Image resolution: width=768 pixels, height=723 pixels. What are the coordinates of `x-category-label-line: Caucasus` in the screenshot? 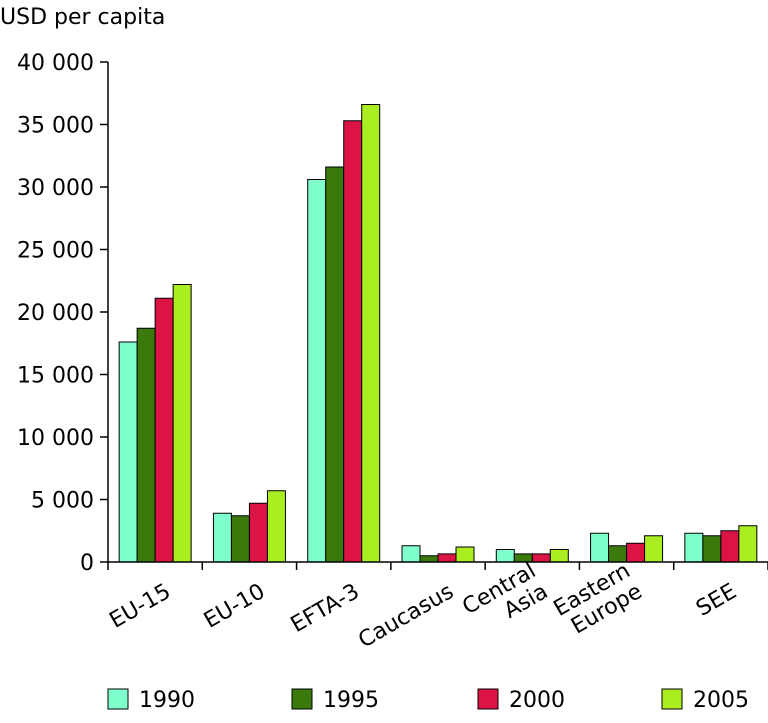 It's located at (406, 616).